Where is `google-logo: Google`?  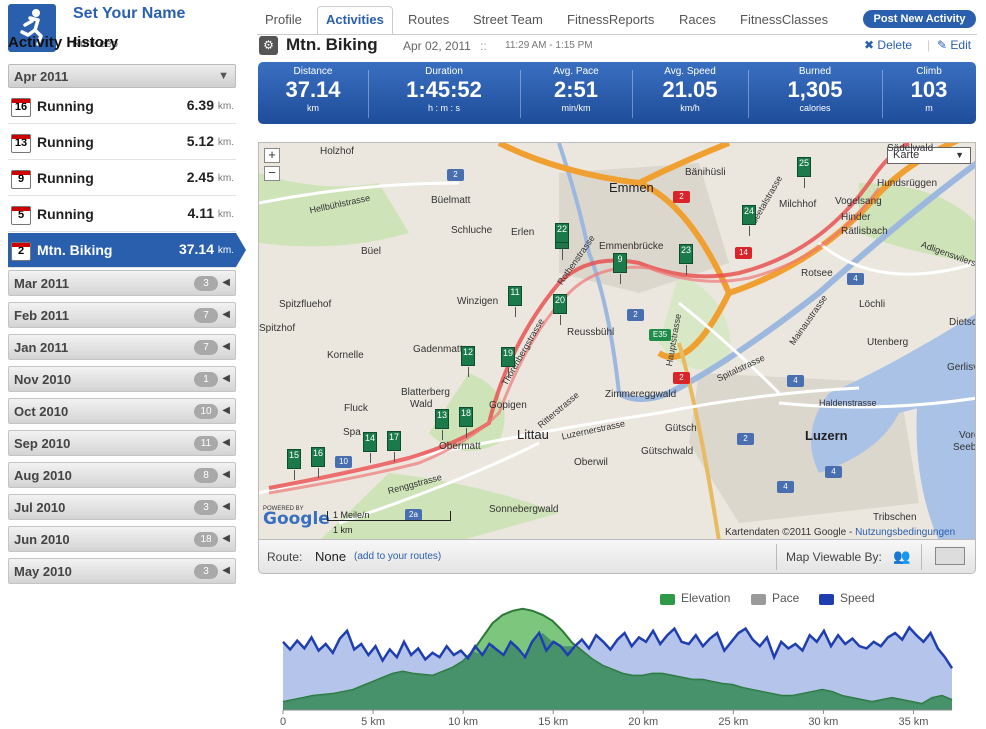 google-logo: Google is located at coordinates (296, 519).